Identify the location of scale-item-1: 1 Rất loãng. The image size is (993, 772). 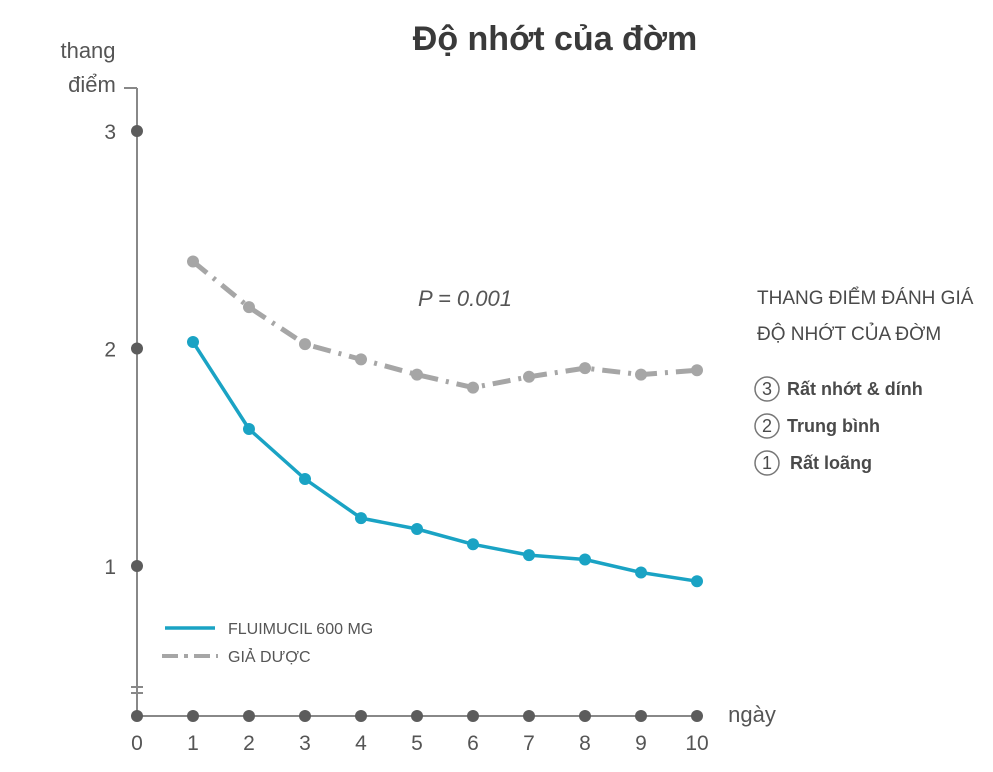
(813, 463).